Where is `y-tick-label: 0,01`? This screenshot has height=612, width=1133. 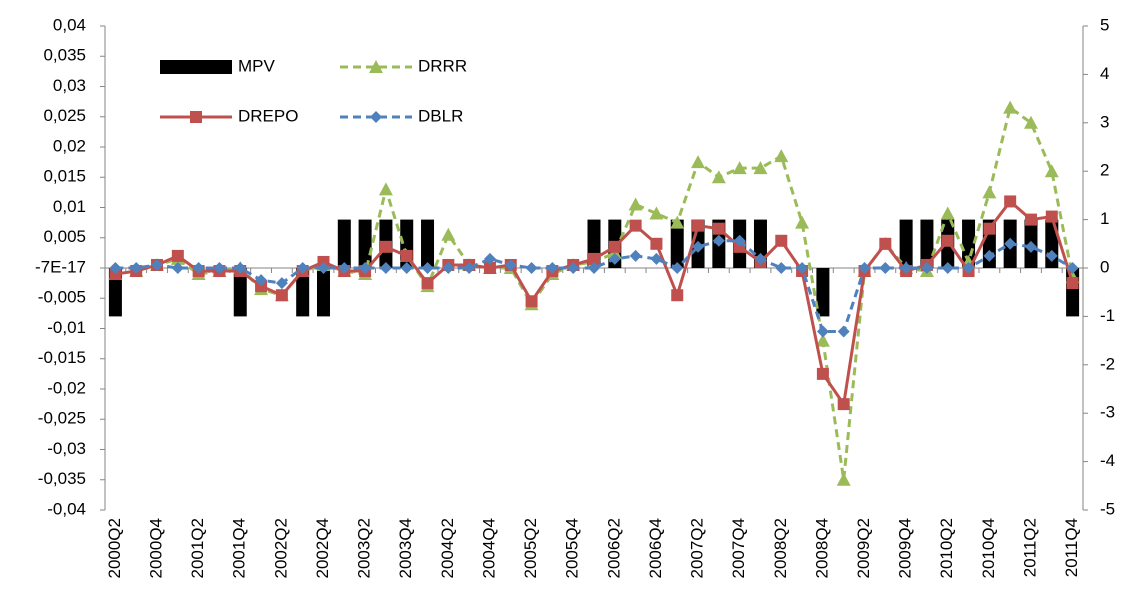 y-tick-label: 0,01 is located at coordinates (69, 206).